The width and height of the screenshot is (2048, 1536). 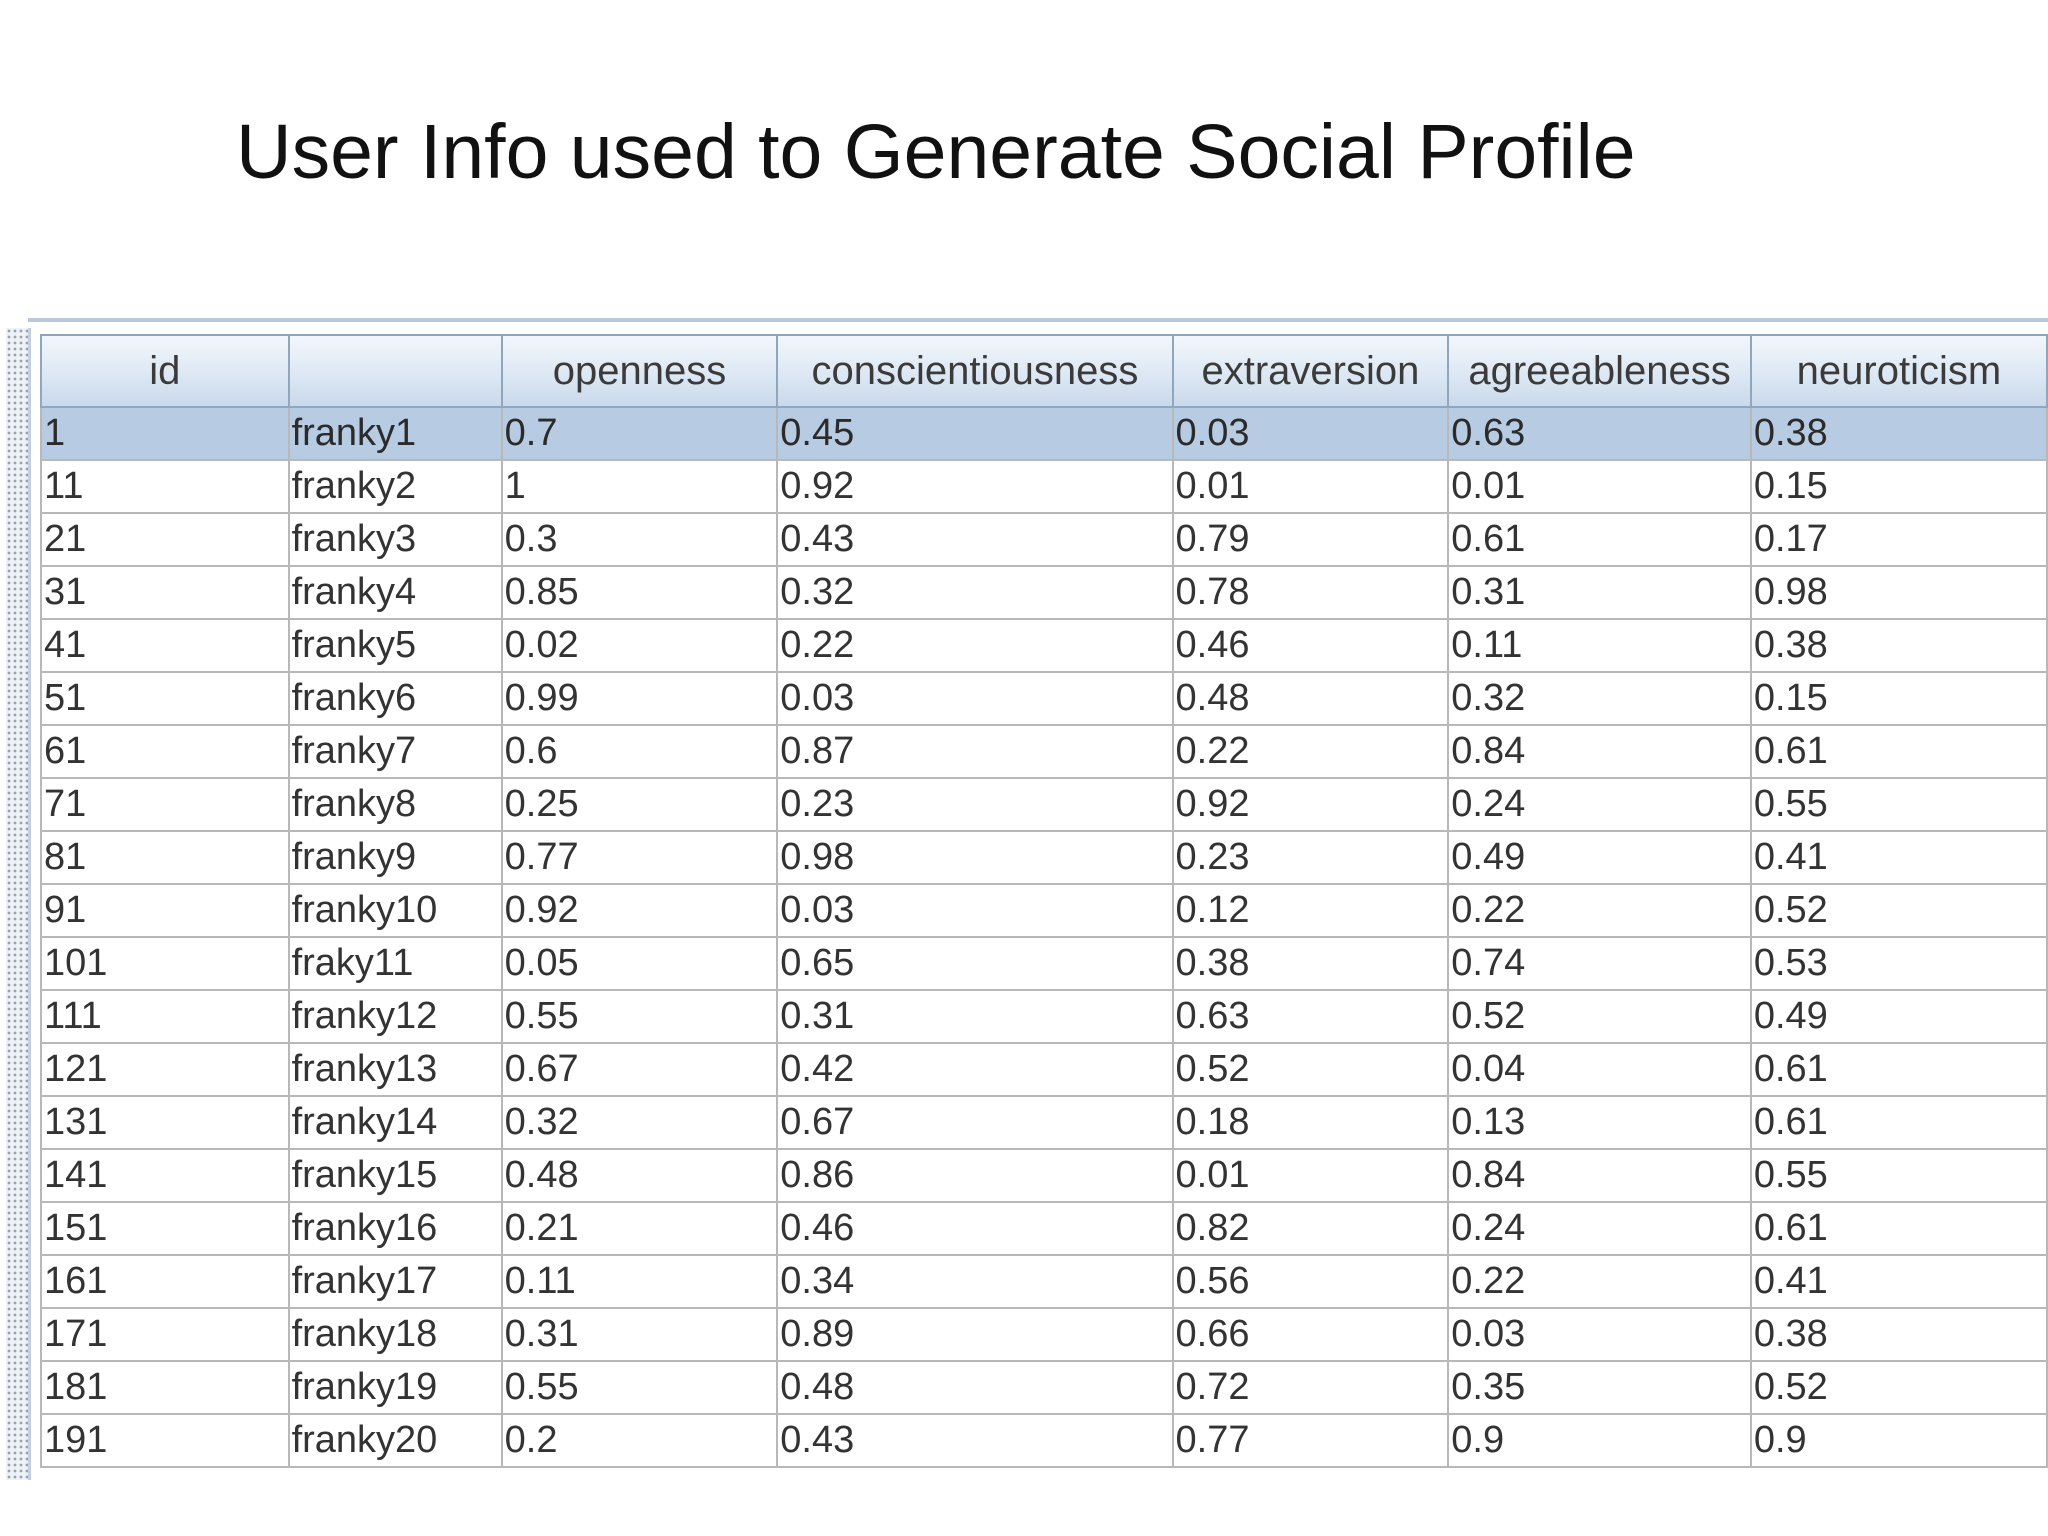 What do you see at coordinates (1898, 1440) in the screenshot?
I see `cell-neuroticism: 0.9` at bounding box center [1898, 1440].